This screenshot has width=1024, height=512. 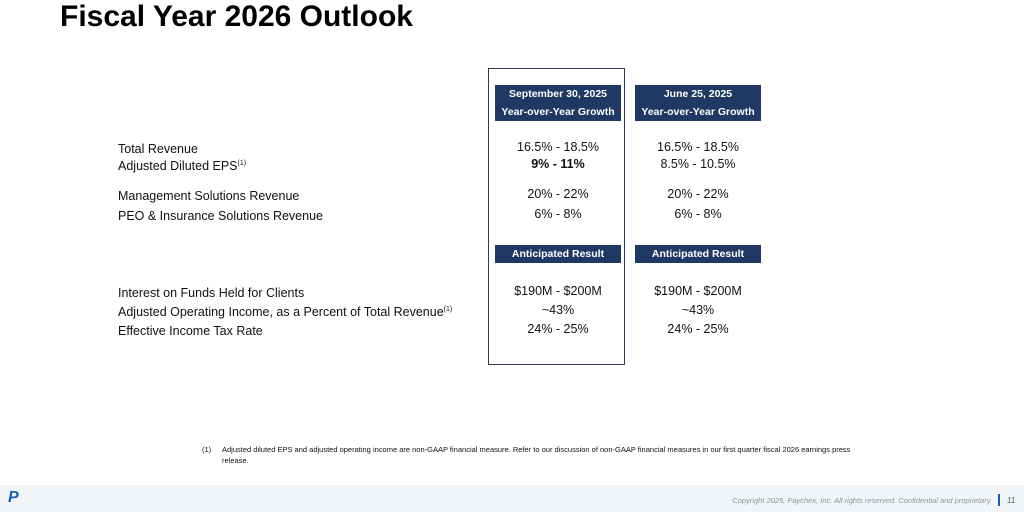 I want to click on value-sept: 24% - 25%, so click(x=558, y=329).